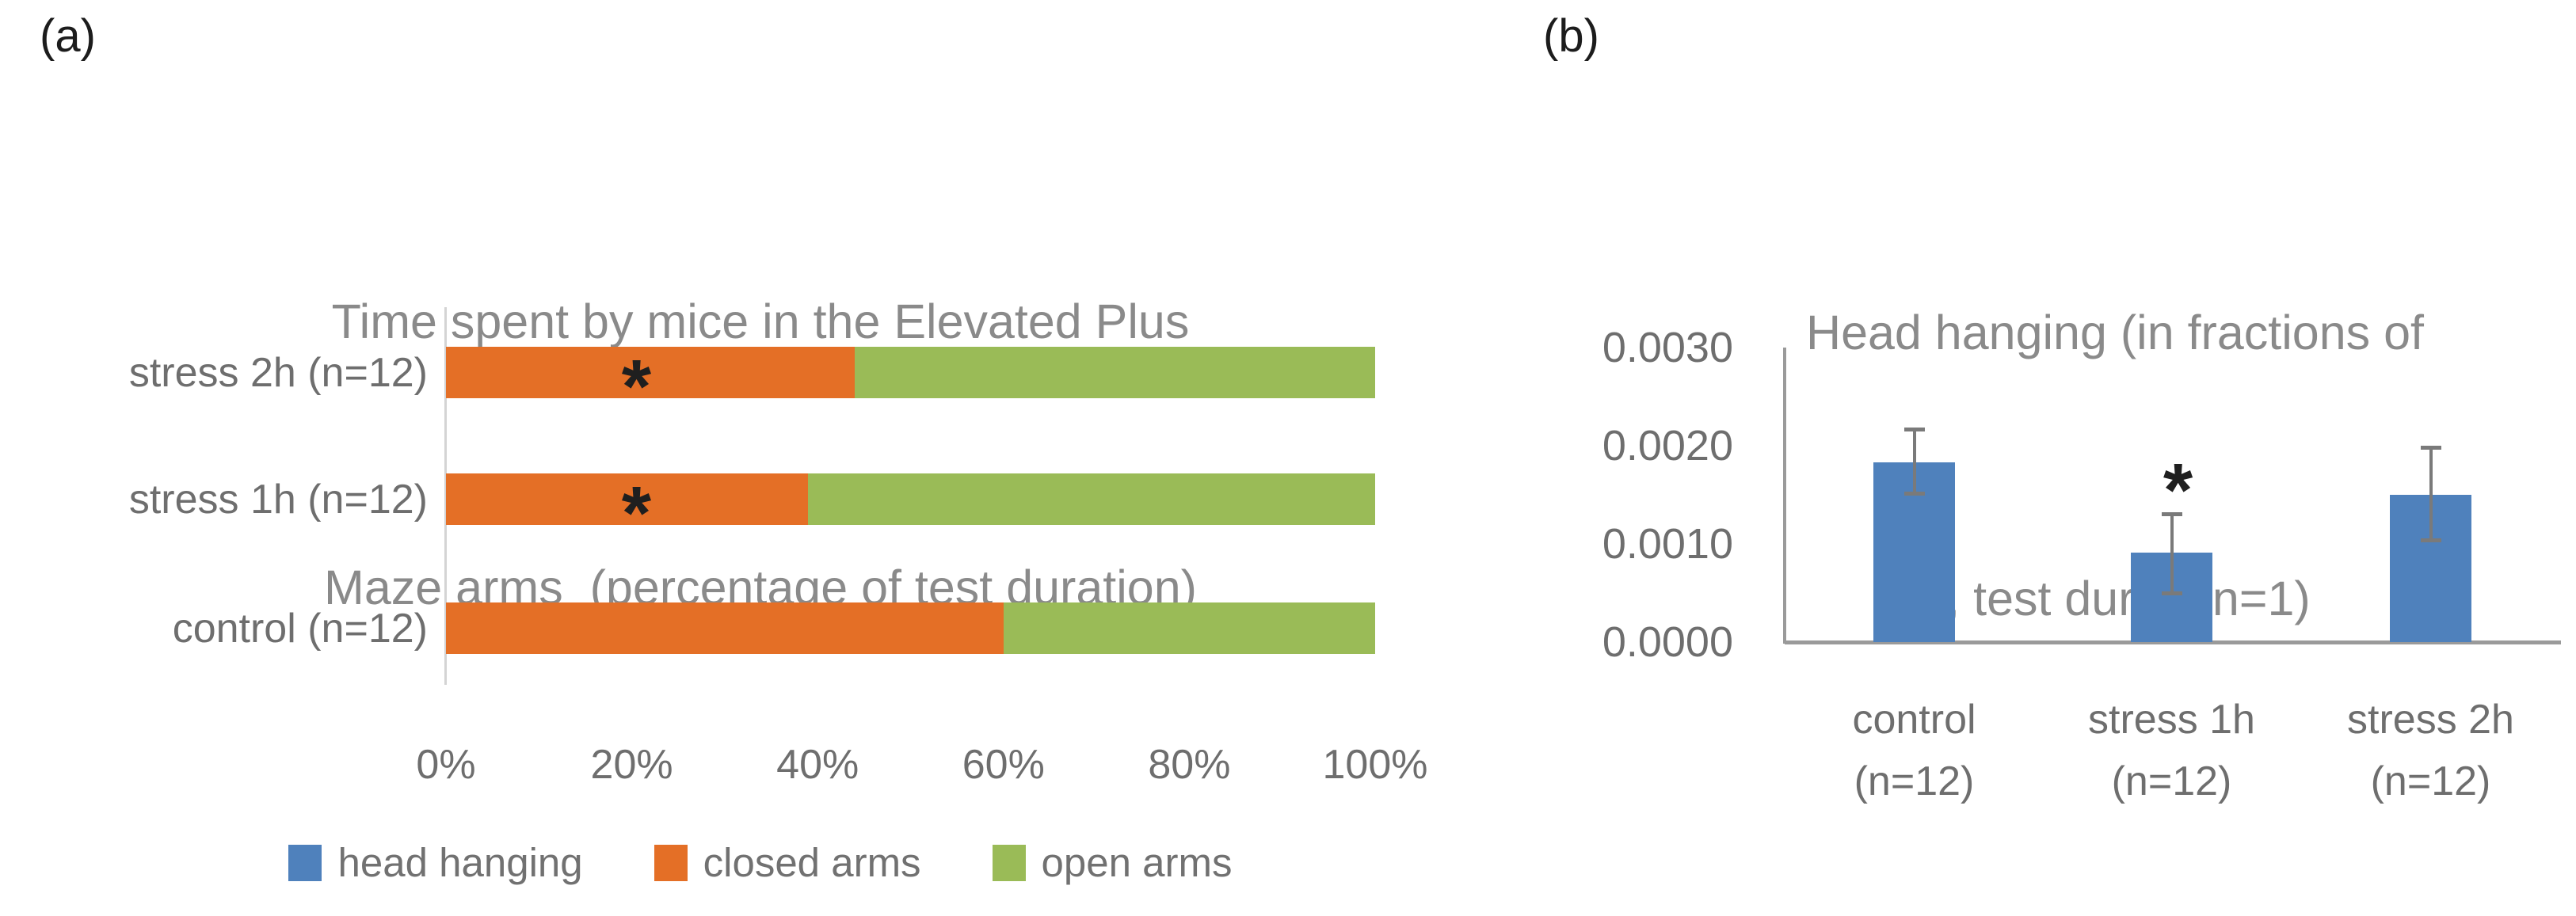 The image size is (2576, 916). Describe the element at coordinates (1571, 36) in the screenshot. I see `panel-label-b: (b)` at that location.